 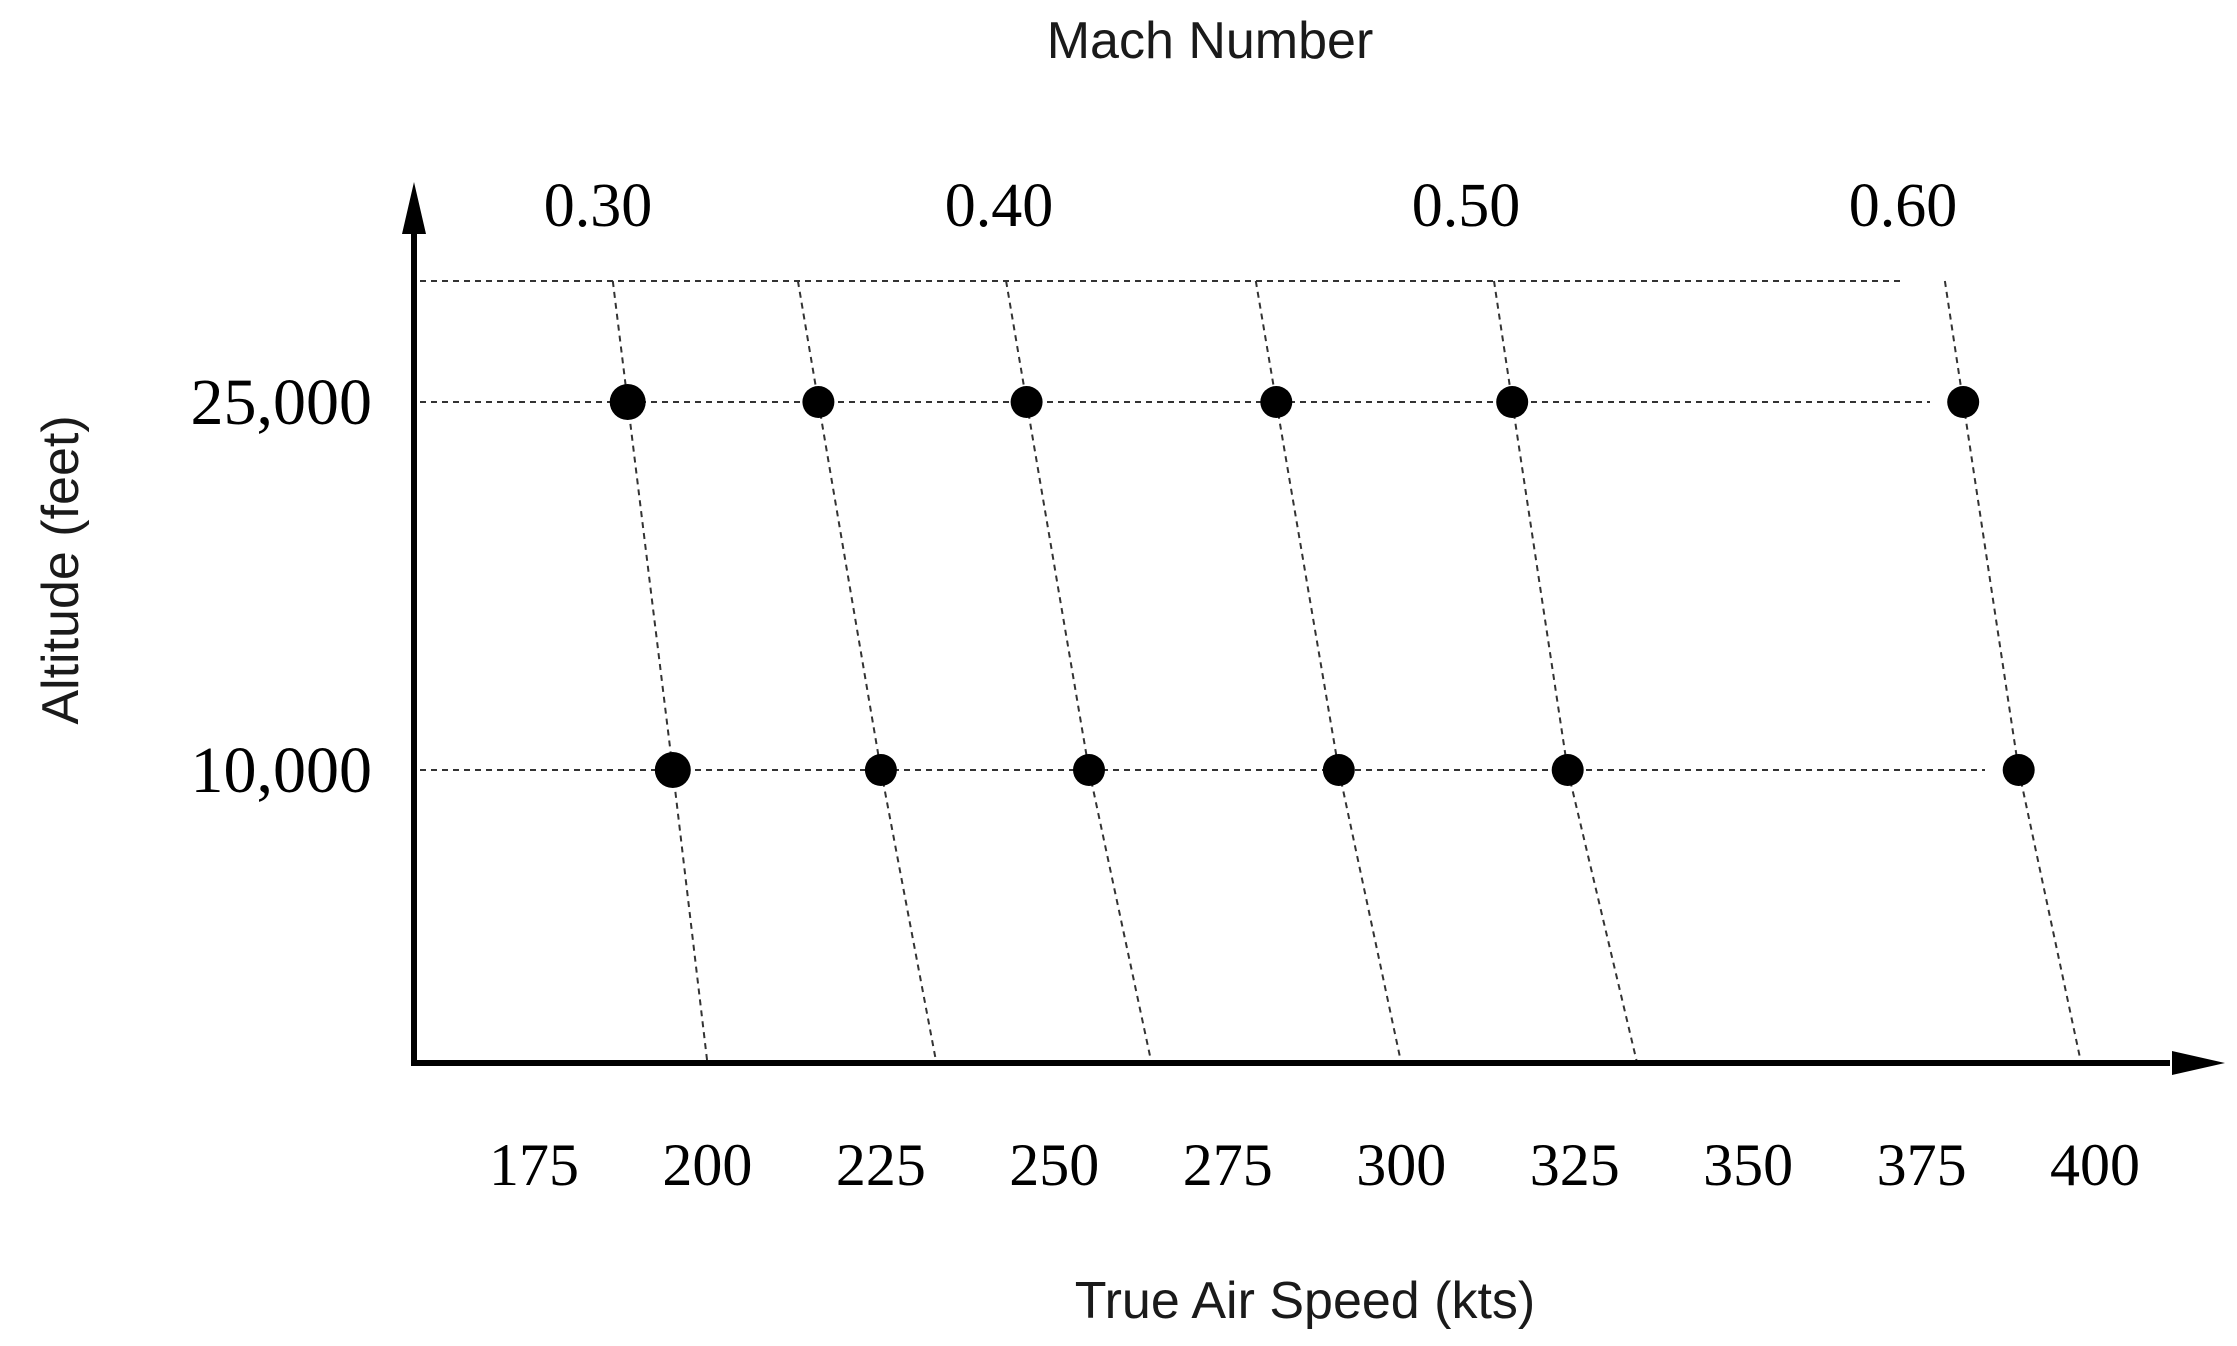 What do you see at coordinates (1575, 1165) in the screenshot?
I see `x-tick-label: 325` at bounding box center [1575, 1165].